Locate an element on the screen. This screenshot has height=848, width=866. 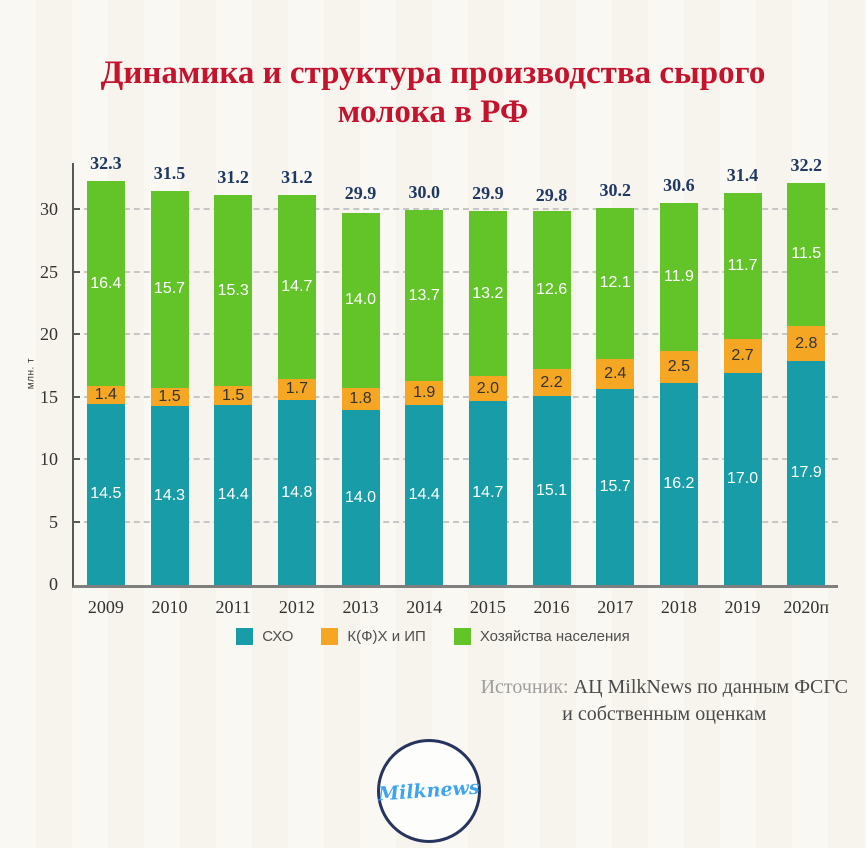
bar-2013: 14.0 1.8 14.0 29.9 2013 is located at coordinates (361, 390).